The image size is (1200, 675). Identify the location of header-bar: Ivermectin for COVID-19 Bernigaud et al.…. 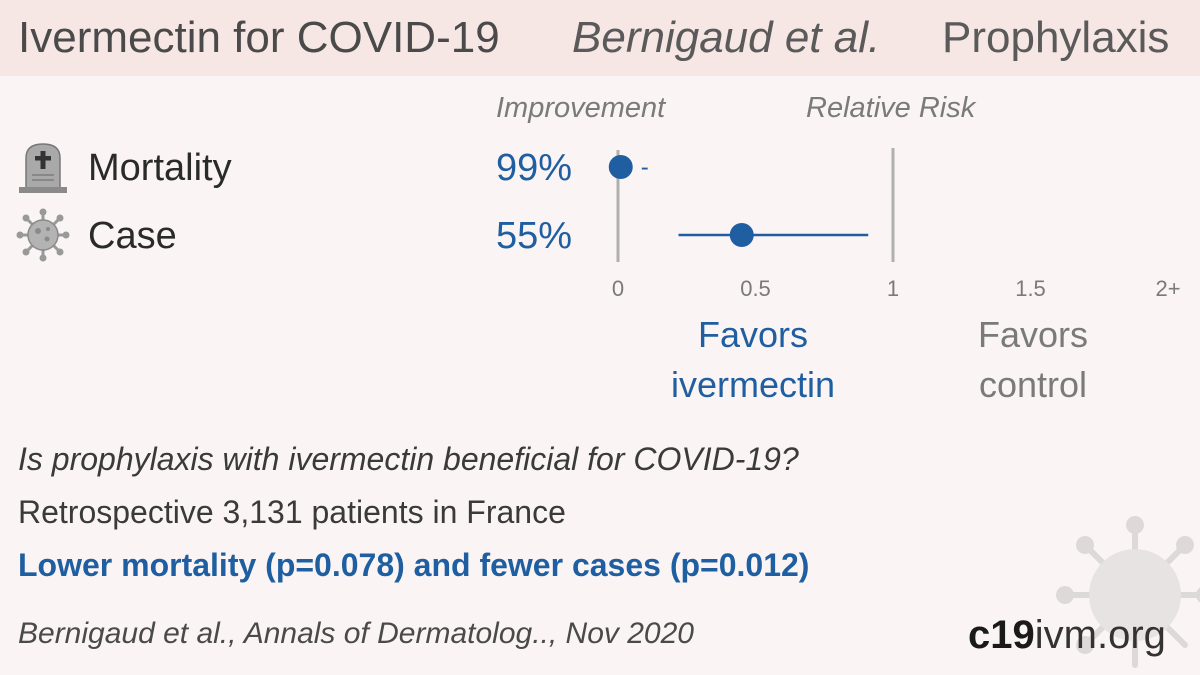
(600, 38).